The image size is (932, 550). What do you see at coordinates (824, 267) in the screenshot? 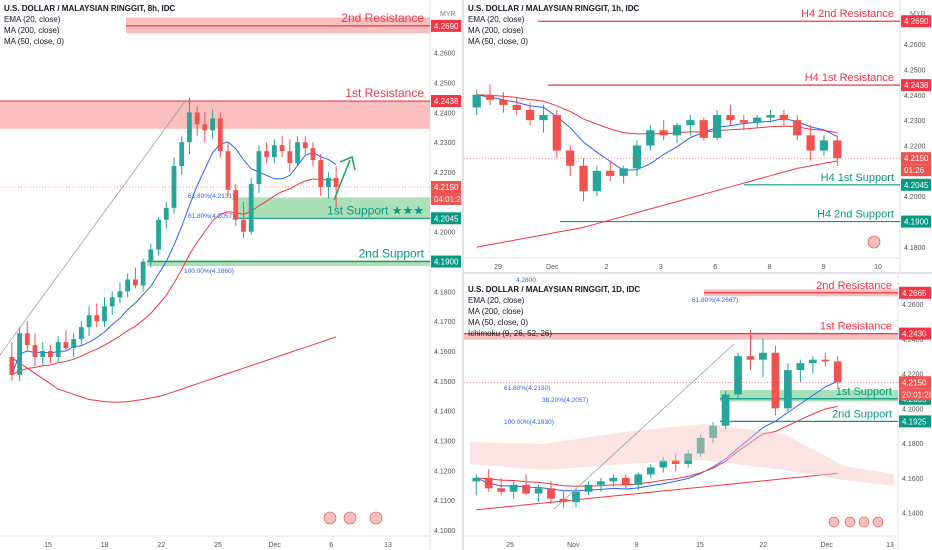
I see `date-tick: 9` at bounding box center [824, 267].